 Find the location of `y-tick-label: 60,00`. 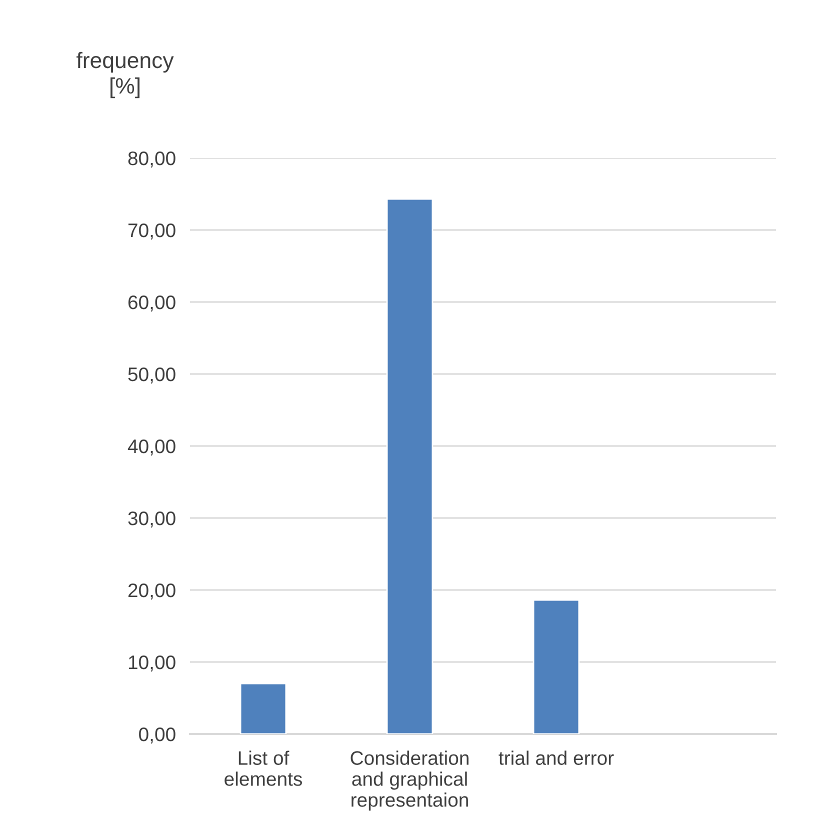

y-tick-label: 60,00 is located at coordinates (152, 303).